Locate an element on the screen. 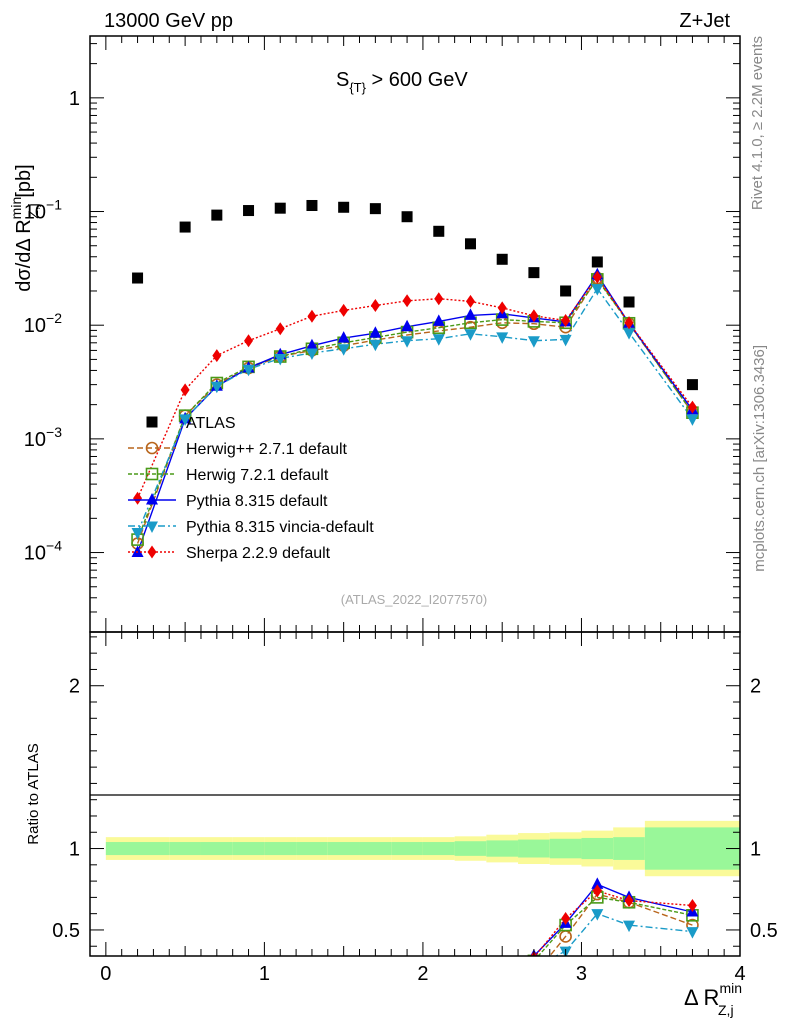 This screenshot has height=1024, width=786. legend-marker-herwig7 is located at coordinates (152, 474).